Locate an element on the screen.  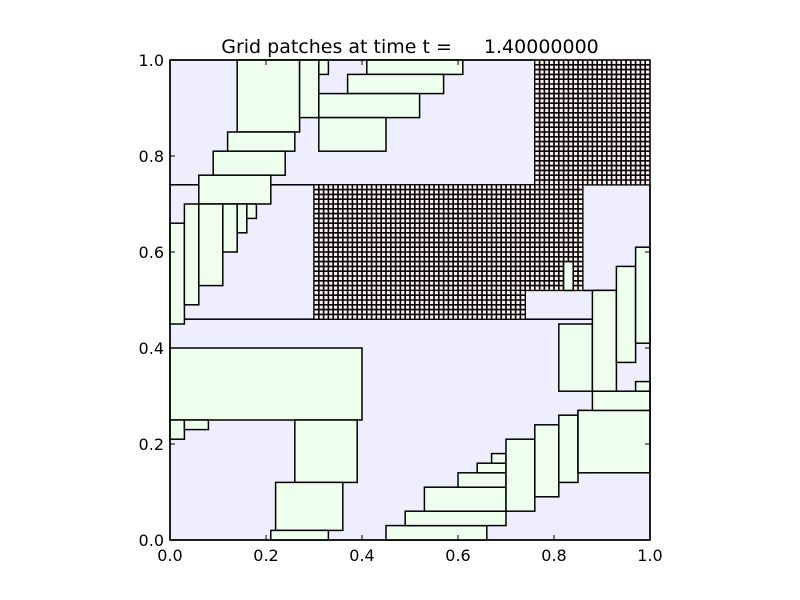
title-value: 1.40000000 is located at coordinates (541, 47).